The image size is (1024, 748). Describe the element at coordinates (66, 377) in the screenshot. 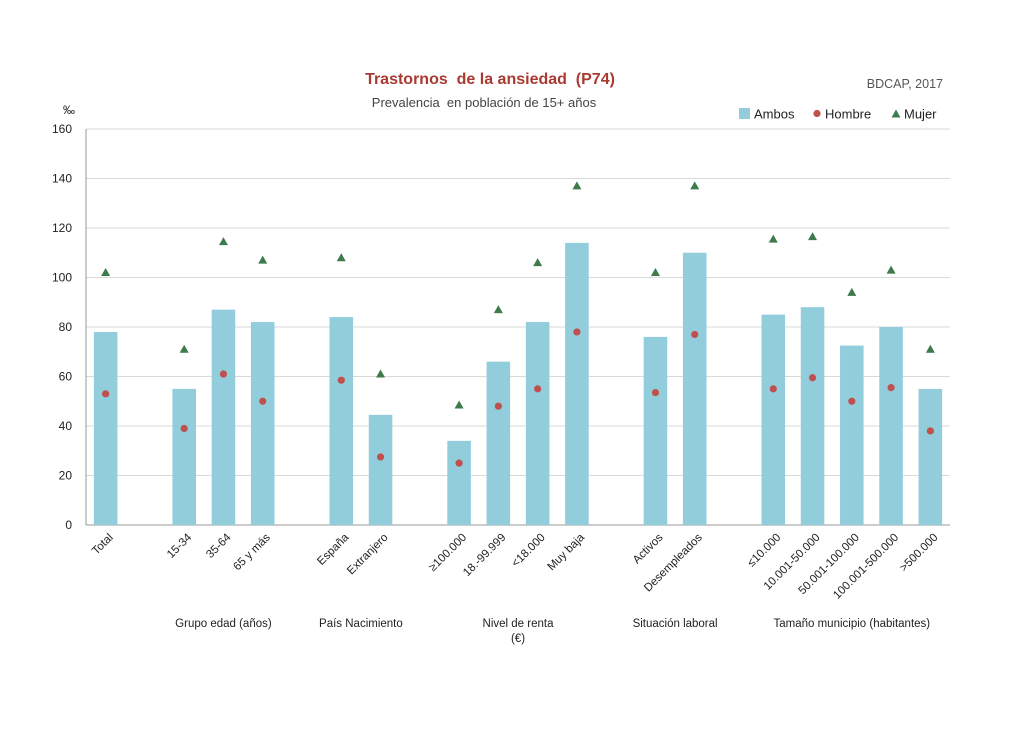

I see `y-tick-label: 60` at that location.